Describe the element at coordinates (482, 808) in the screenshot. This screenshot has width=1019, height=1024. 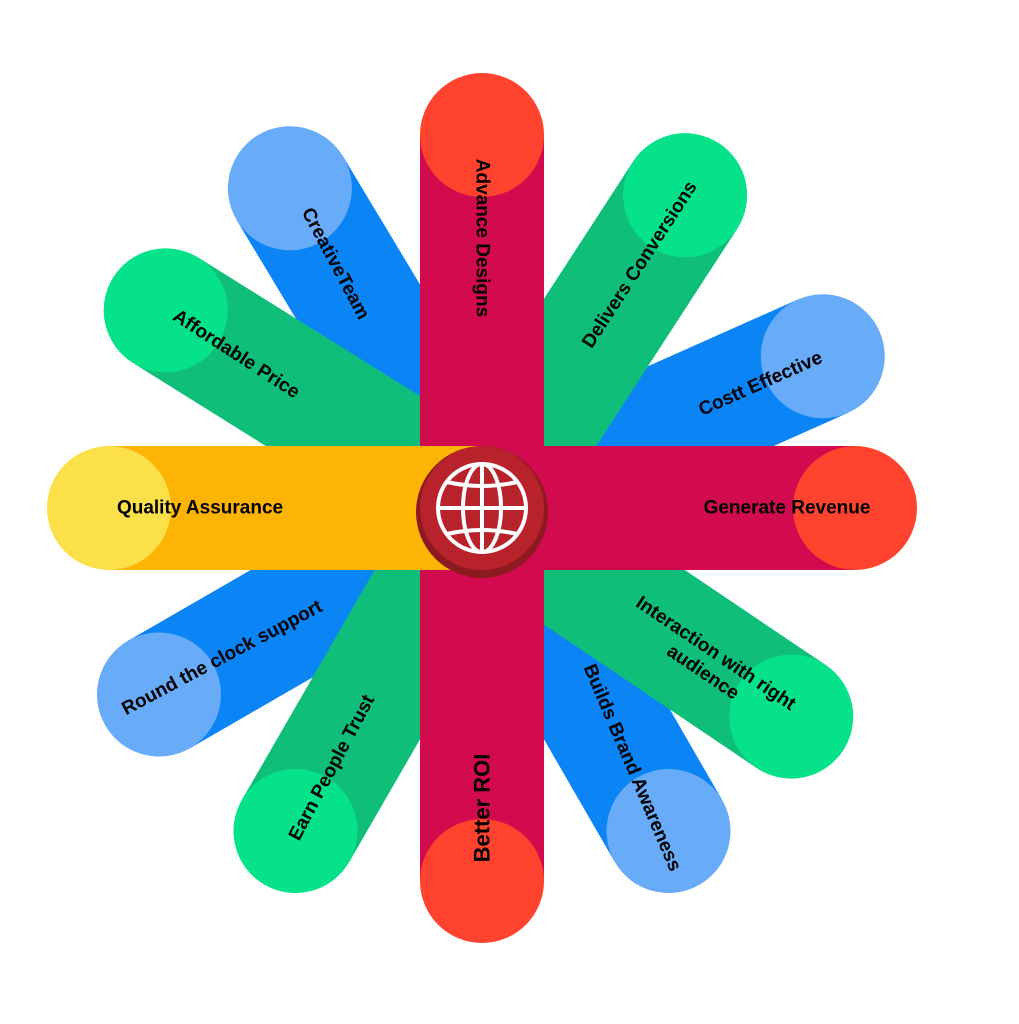
I see `spoke-label-6: Better ROI` at that location.